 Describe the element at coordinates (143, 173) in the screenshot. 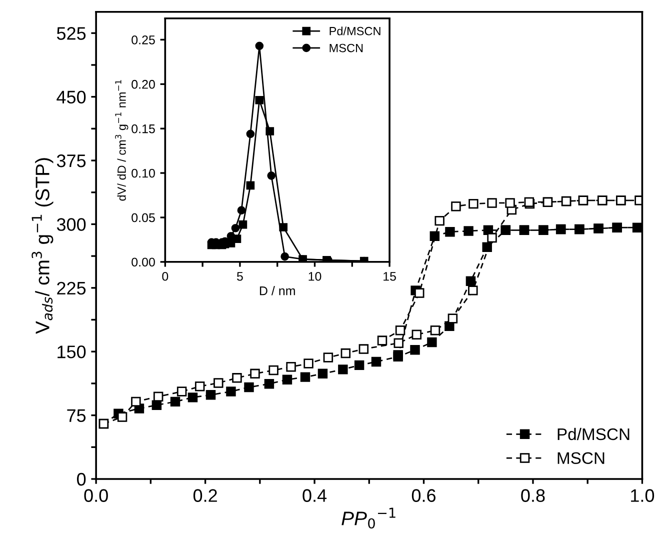

I see `y-tick-label: 0.10` at that location.